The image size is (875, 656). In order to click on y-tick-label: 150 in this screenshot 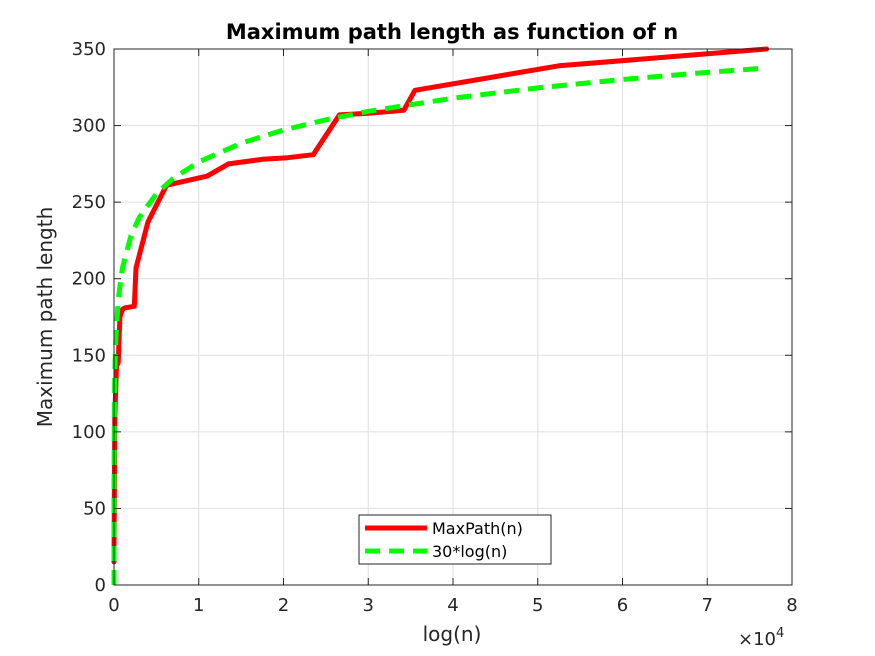, I will do `click(89, 355)`.